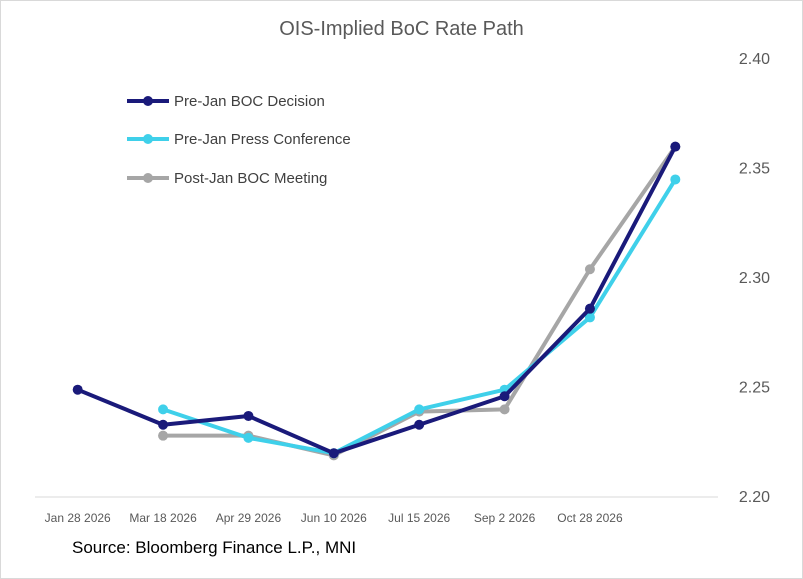 The height and width of the screenshot is (579, 803). I want to click on y-tick-label: 2.20, so click(754, 497).